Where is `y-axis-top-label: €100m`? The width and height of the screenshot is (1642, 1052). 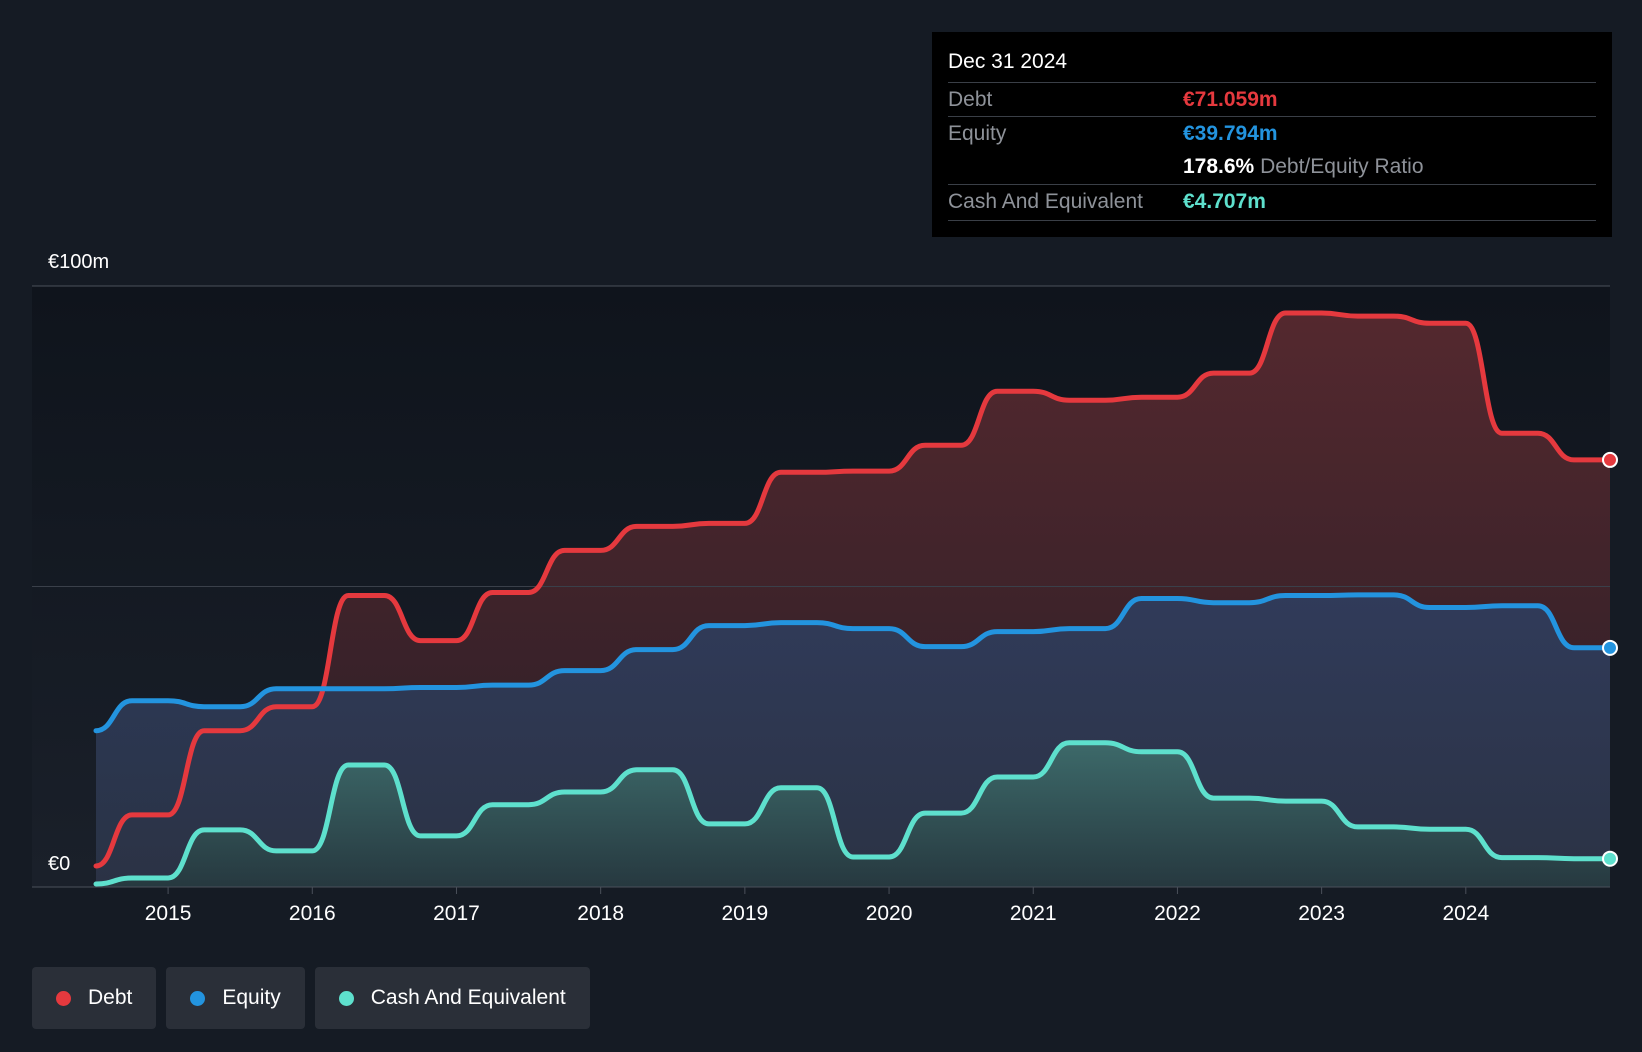 y-axis-top-label: €100m is located at coordinates (79, 262).